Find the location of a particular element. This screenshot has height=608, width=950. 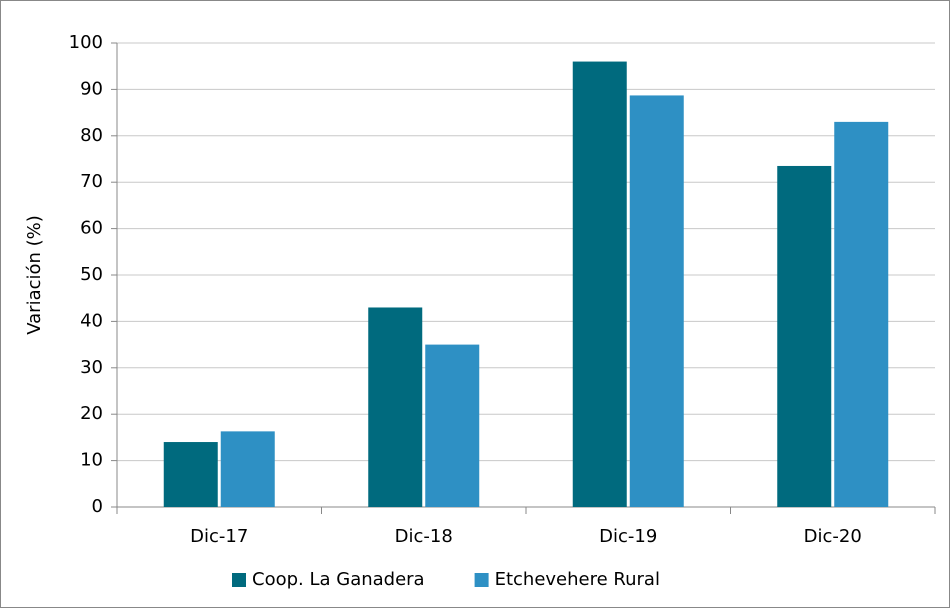

y-tick-label: 20 is located at coordinates (91, 413).